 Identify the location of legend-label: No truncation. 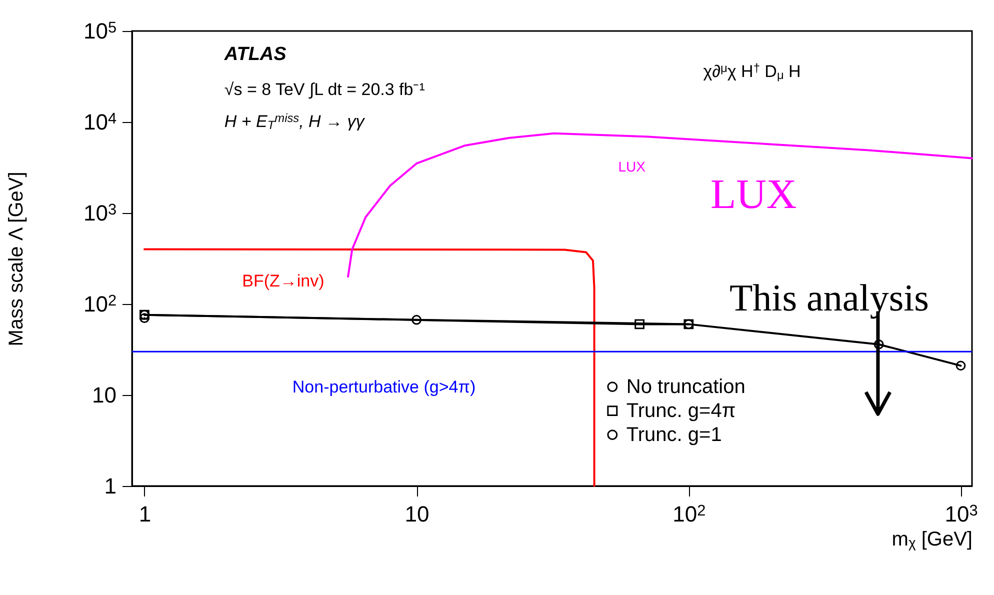
(686, 387).